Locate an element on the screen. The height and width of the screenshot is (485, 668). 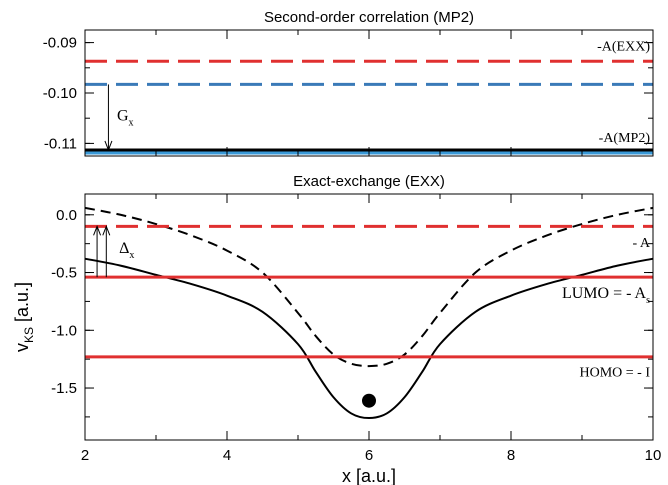
y-tick-label: -0.11 is located at coordinates (60, 143).